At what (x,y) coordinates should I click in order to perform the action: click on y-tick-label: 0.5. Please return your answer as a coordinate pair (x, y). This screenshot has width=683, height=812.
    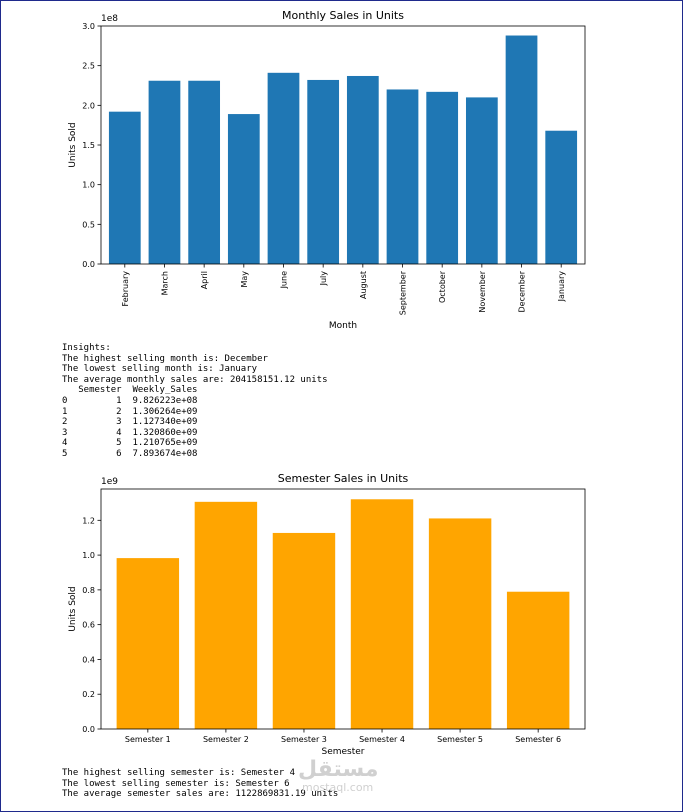
    Looking at the image, I should click on (88, 224).